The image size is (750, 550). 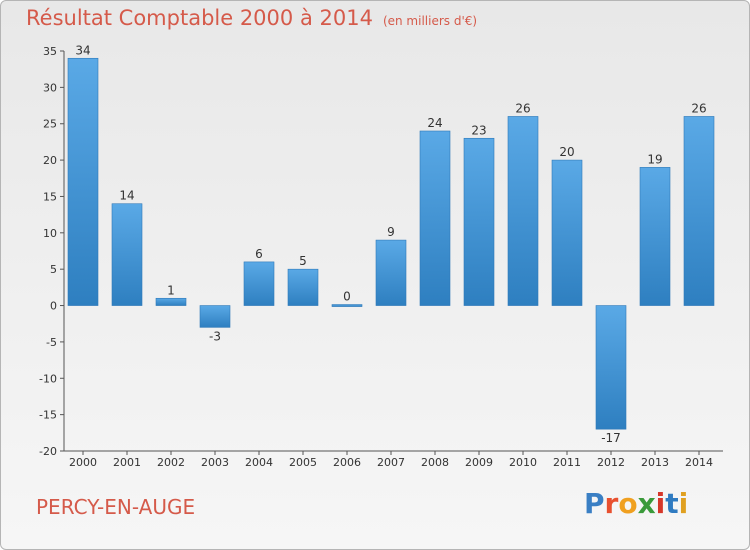 What do you see at coordinates (391, 232) in the screenshot?
I see `value-label-2007: 9` at bounding box center [391, 232].